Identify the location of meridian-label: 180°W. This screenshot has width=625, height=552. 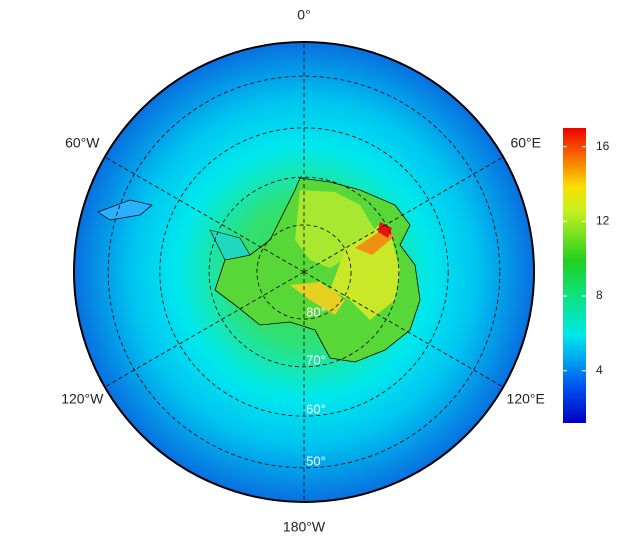
(304, 527).